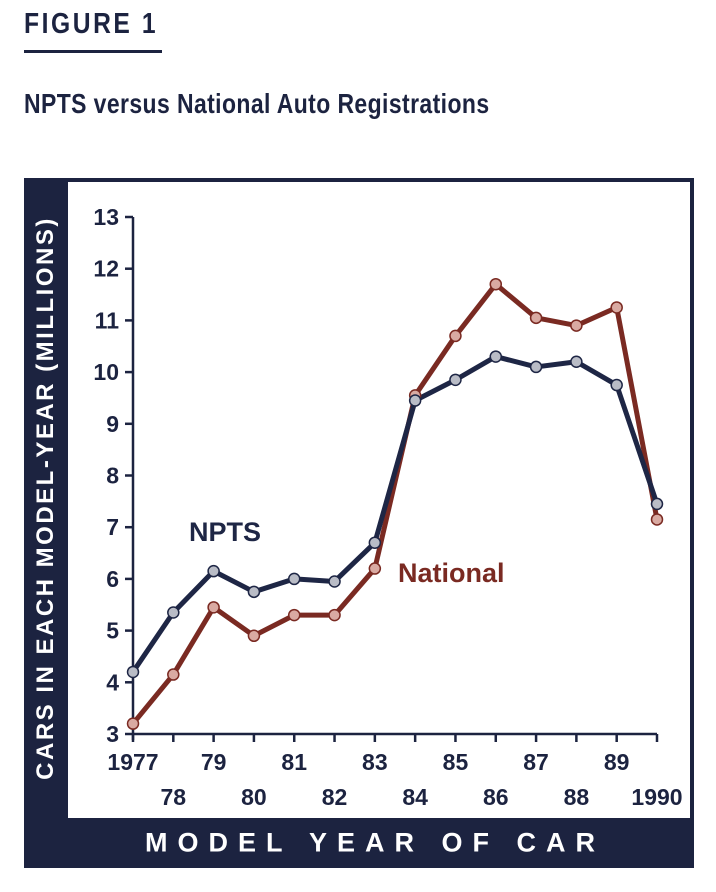 Image resolution: width=716 pixels, height=892 pixels. Describe the element at coordinates (496, 797) in the screenshot. I see `x-tick-label: 86` at that location.